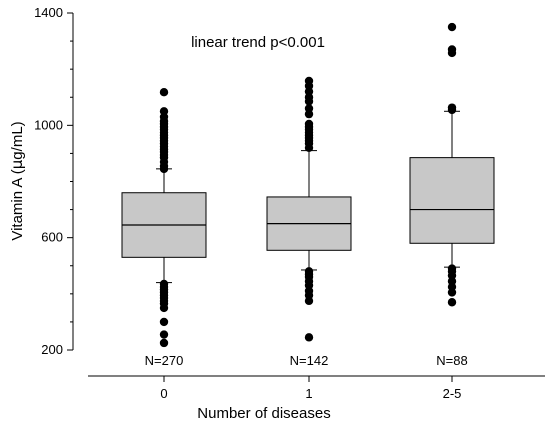  Describe the element at coordinates (52, 237) in the screenshot. I see `y-tick-label: 600` at that location.